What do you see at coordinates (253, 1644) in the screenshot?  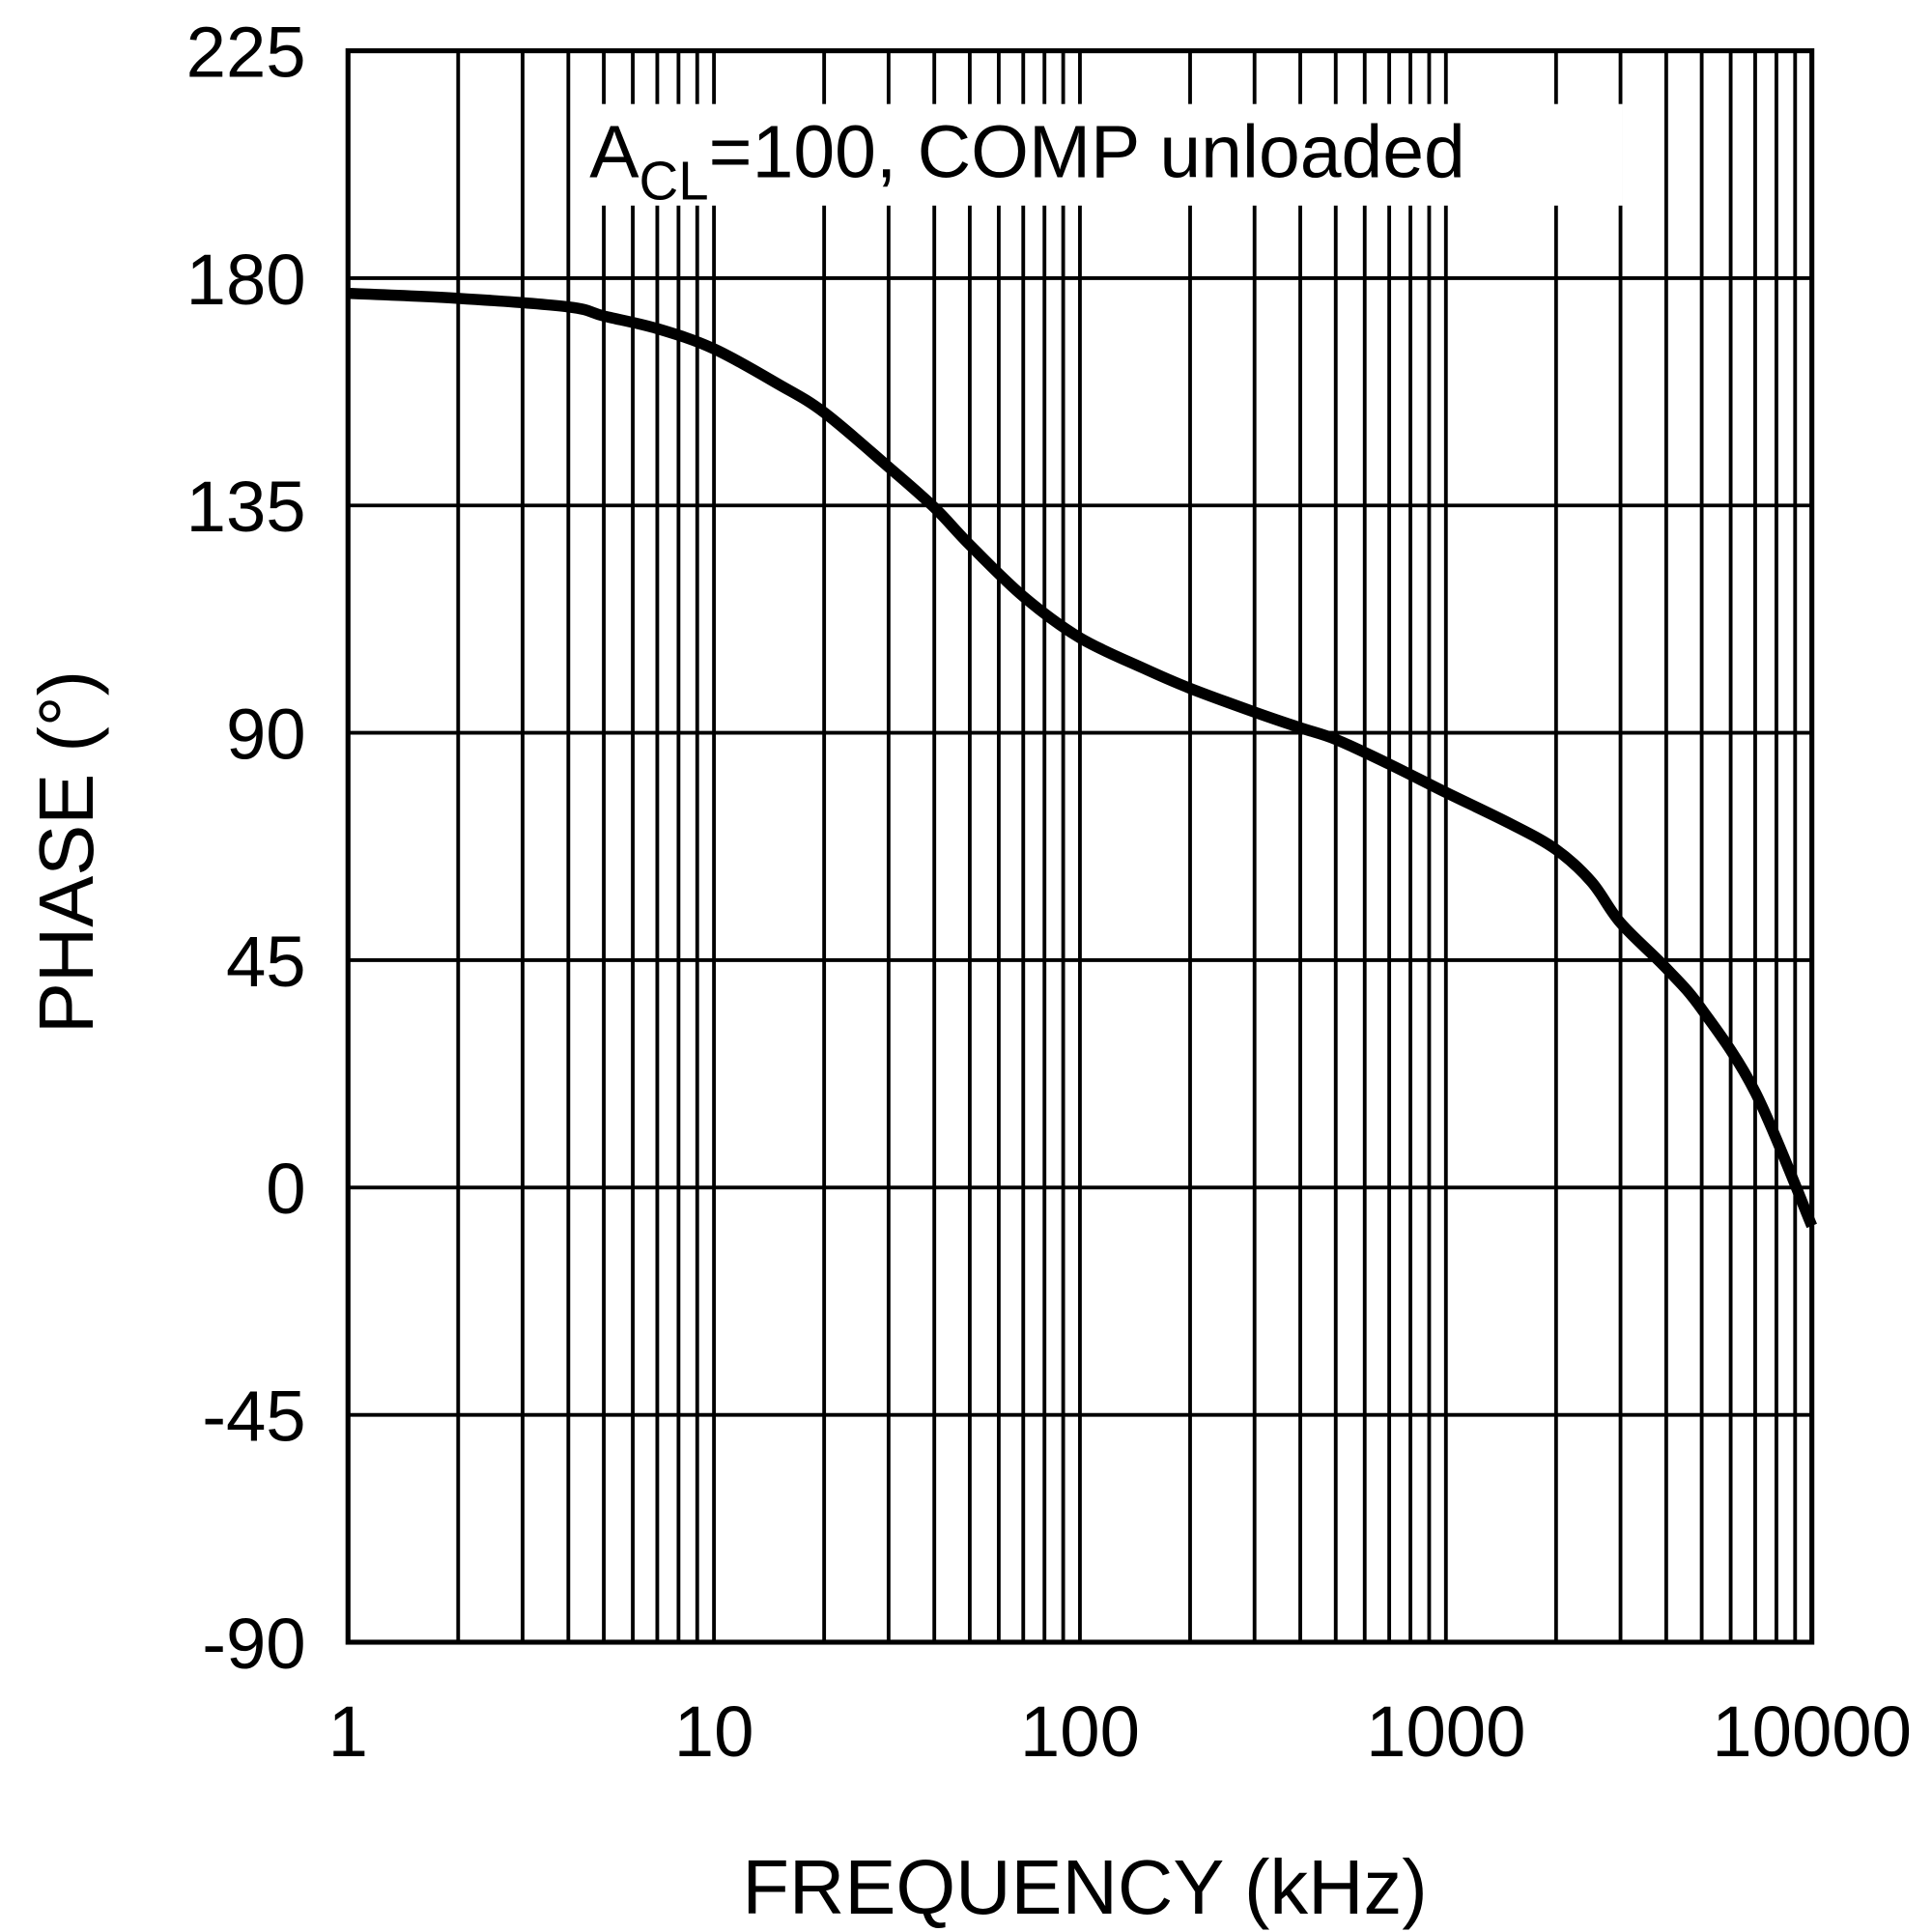 I see `y-tick-label: -90` at bounding box center [253, 1644].